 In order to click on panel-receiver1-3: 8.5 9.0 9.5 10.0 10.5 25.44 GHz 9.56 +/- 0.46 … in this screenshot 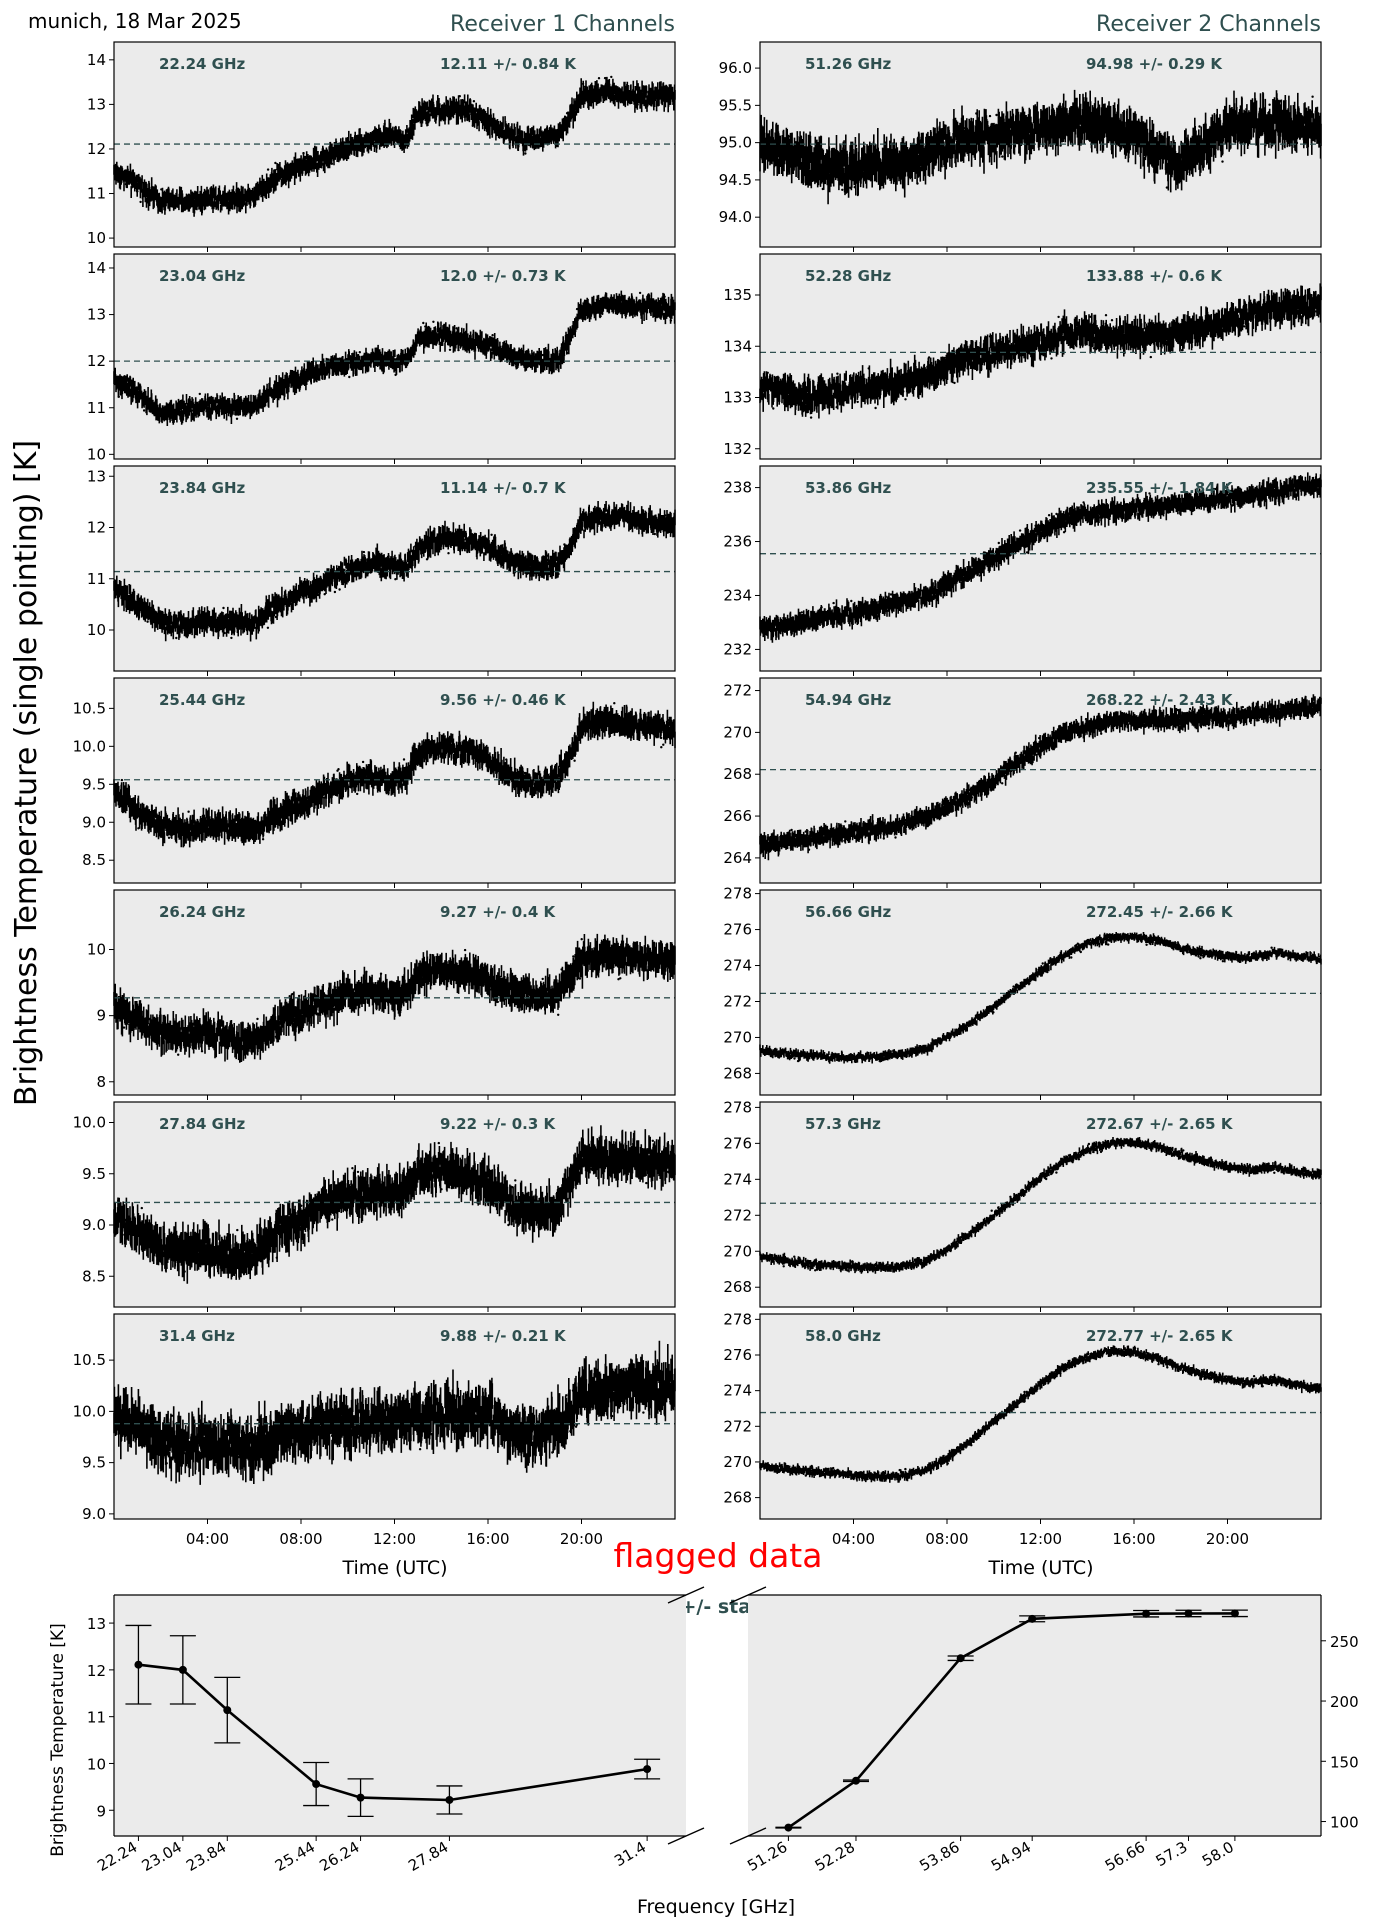, I will do `click(374, 782)`.